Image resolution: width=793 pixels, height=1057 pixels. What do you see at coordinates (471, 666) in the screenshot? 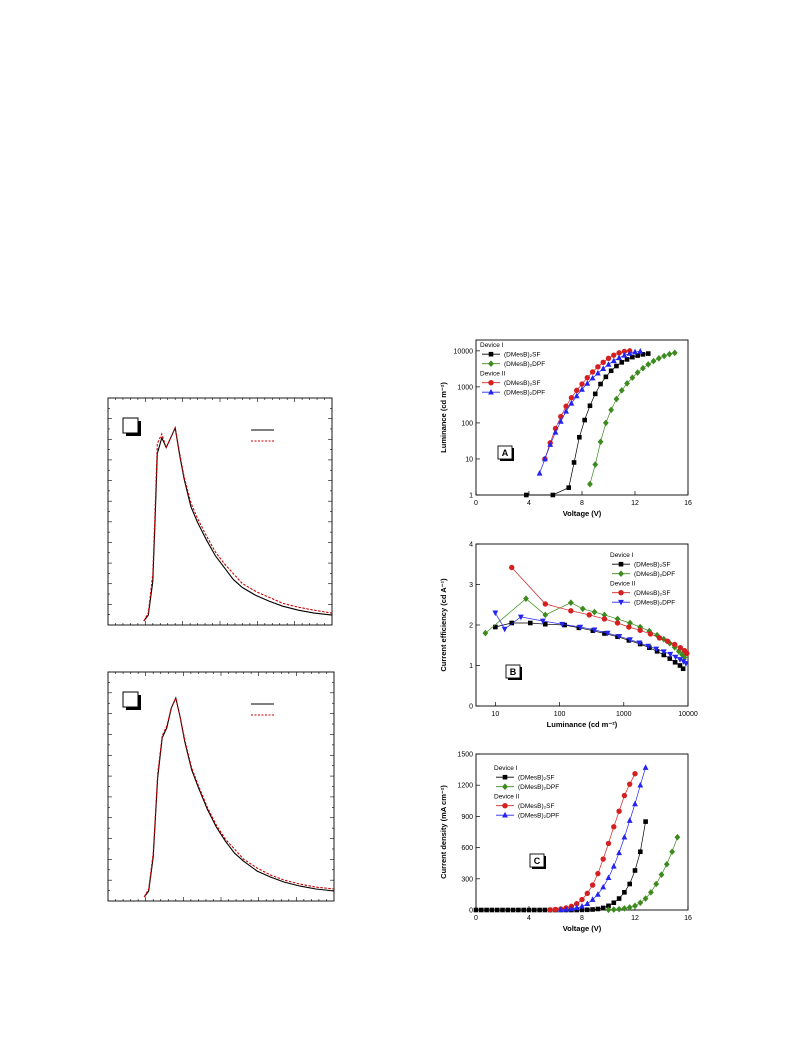
I see `y-tick-label: 1` at bounding box center [471, 666].